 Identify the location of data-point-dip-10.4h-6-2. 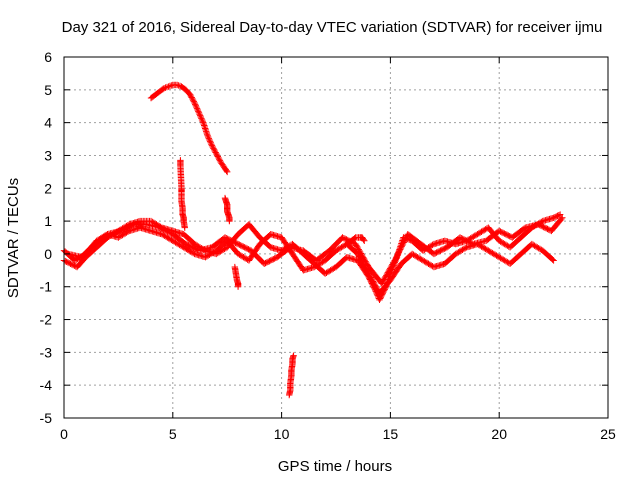
(293, 356).